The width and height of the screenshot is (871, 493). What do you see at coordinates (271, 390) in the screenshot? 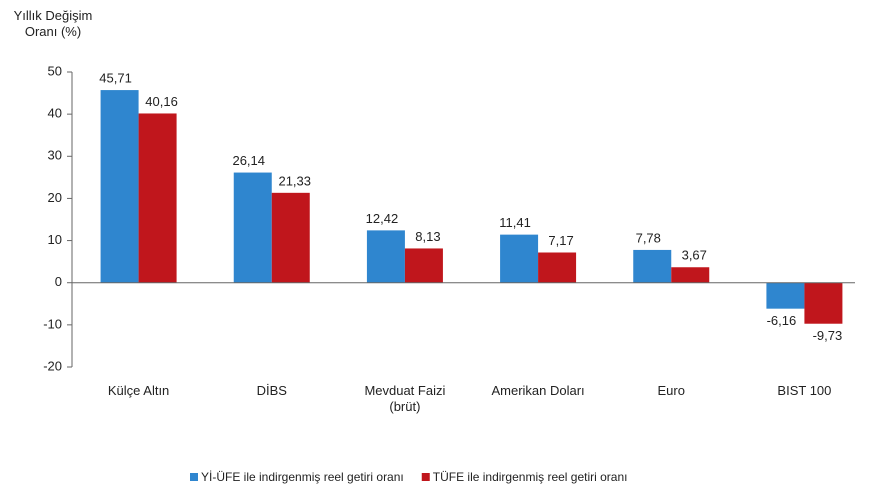
I see `x-tick-label: DİBS` at bounding box center [271, 390].